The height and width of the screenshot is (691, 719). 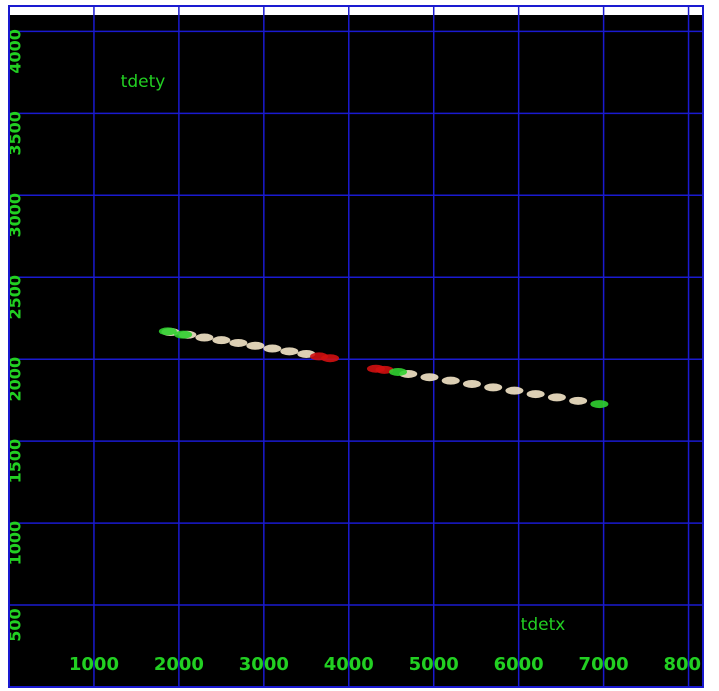 I want to click on y-tick-label: 3500, so click(x=15, y=133).